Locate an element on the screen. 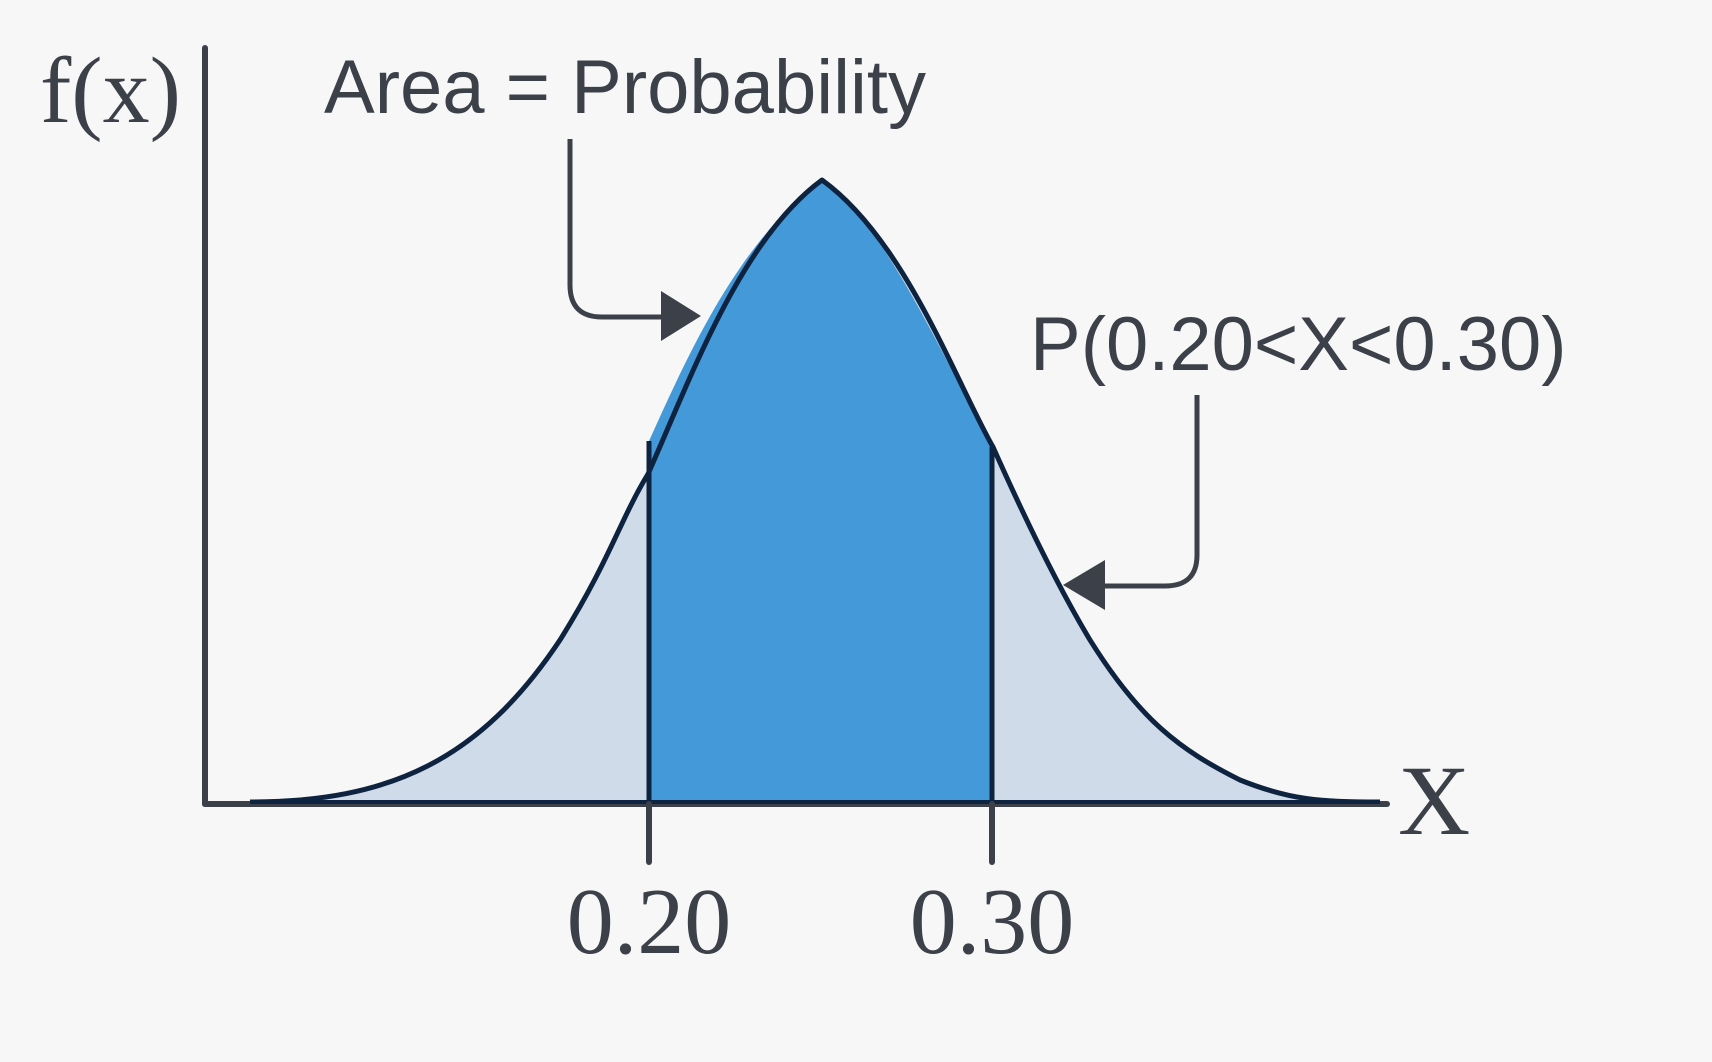  tick-label-low: 0.20 is located at coordinates (649, 922).